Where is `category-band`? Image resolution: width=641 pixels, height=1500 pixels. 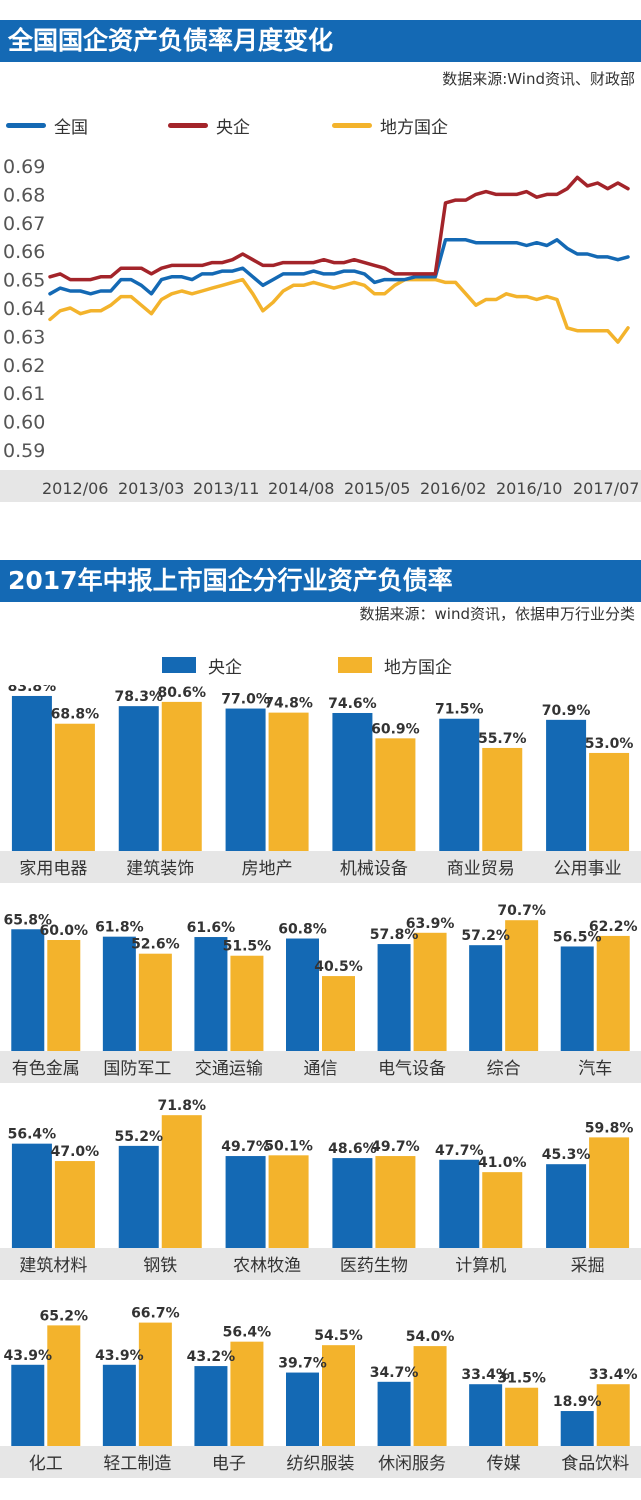
category-band is located at coordinates (320, 1067).